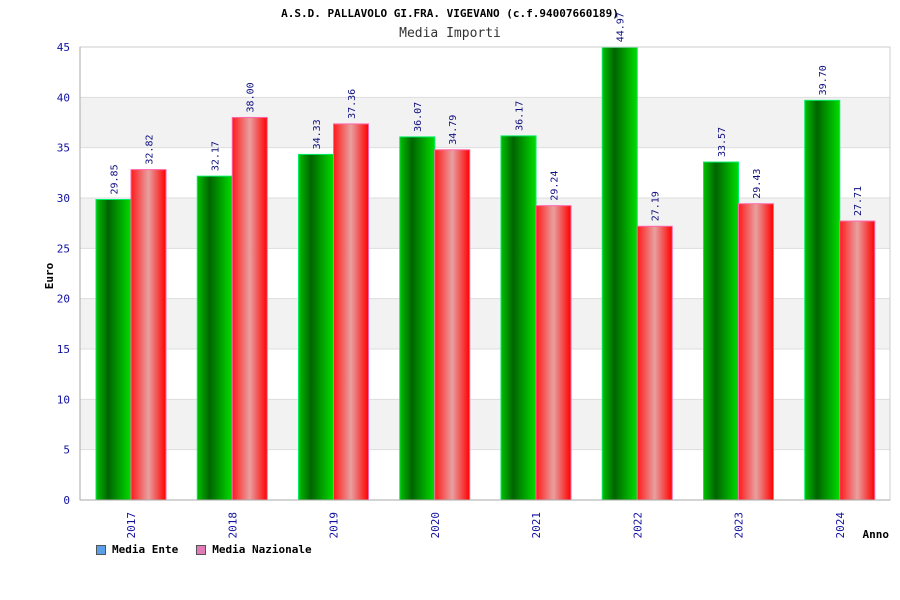  Describe the element at coordinates (214, 338) in the screenshot. I see `bar-media-ente-2018` at that location.